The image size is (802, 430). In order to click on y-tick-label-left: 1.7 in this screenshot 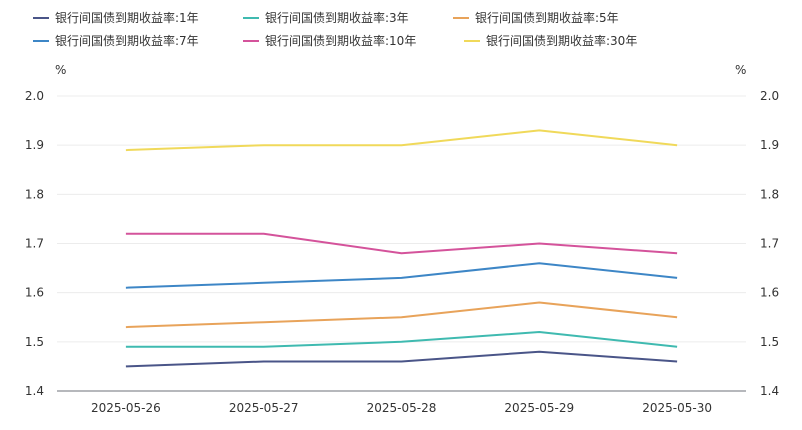, I will do `click(34, 244)`.